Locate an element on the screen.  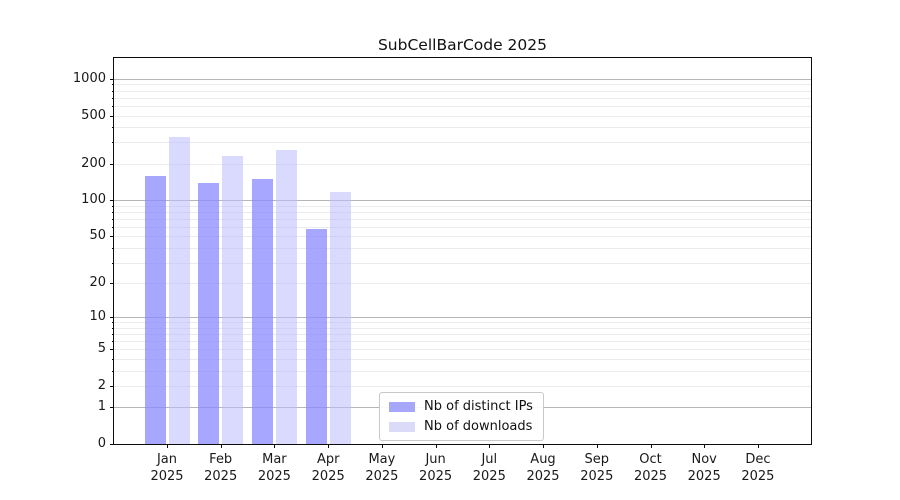
legend-entry-distinct-ips: Nb of distinct IPs is located at coordinates (461, 406).